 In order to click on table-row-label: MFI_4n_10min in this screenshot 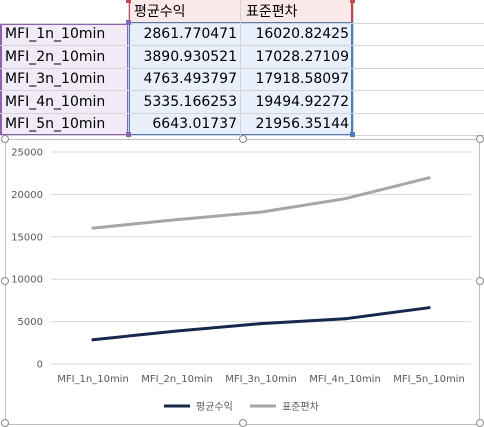, I will do `click(55, 102)`.